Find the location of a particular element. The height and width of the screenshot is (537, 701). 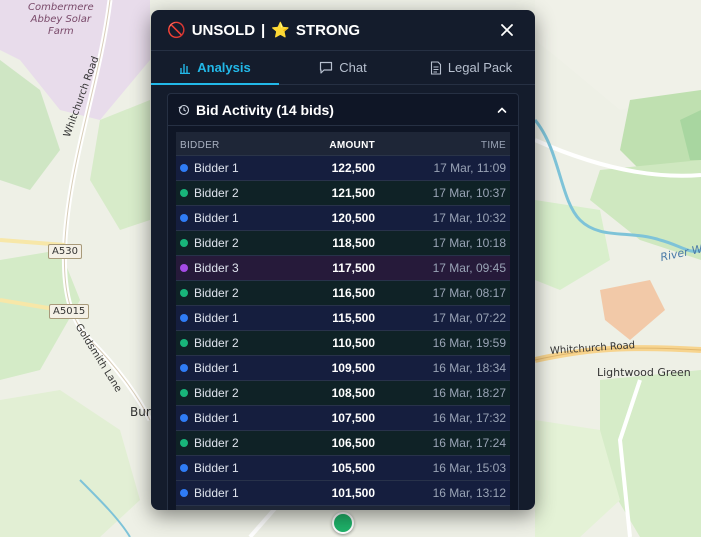

bid-amount: 118,500 is located at coordinates (353, 243).